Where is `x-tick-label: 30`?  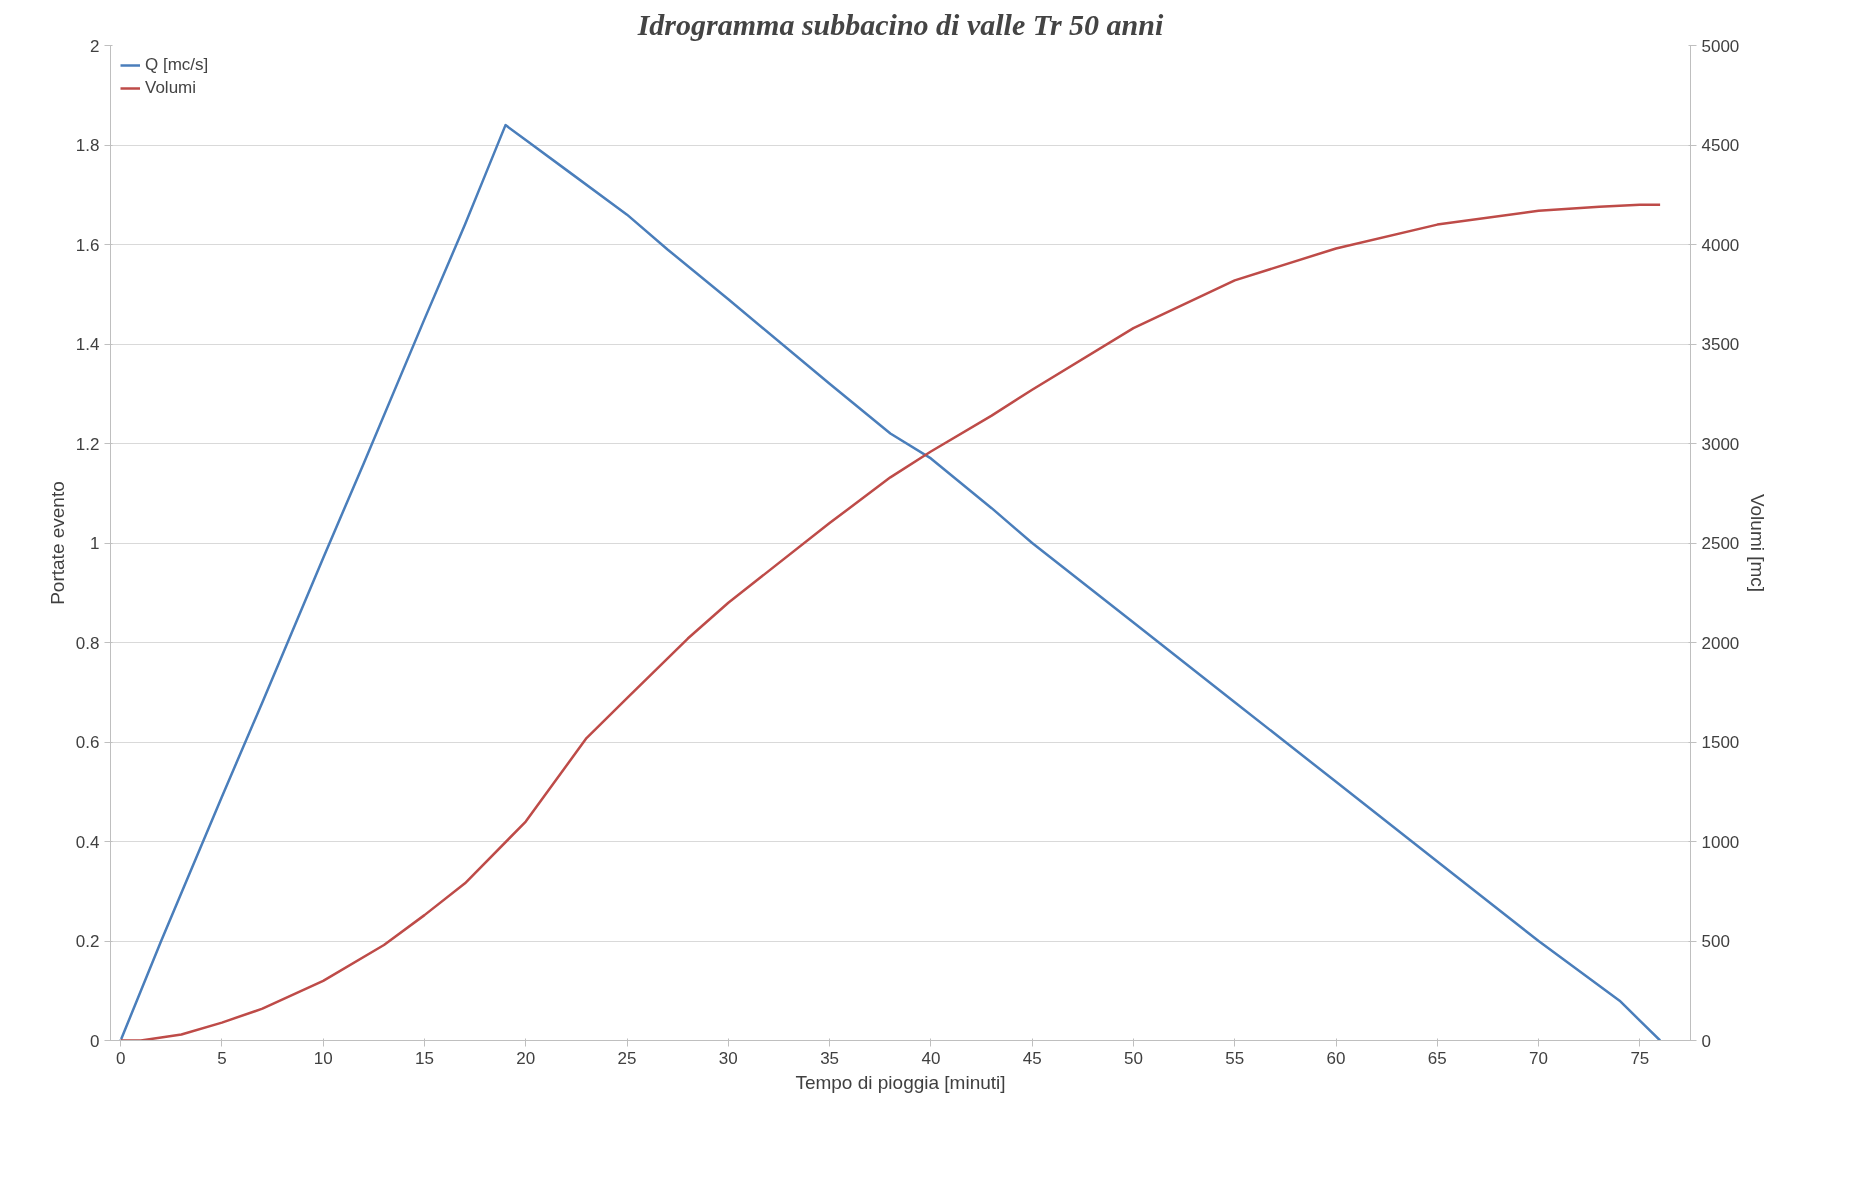
x-tick-label: 30 is located at coordinates (728, 1058).